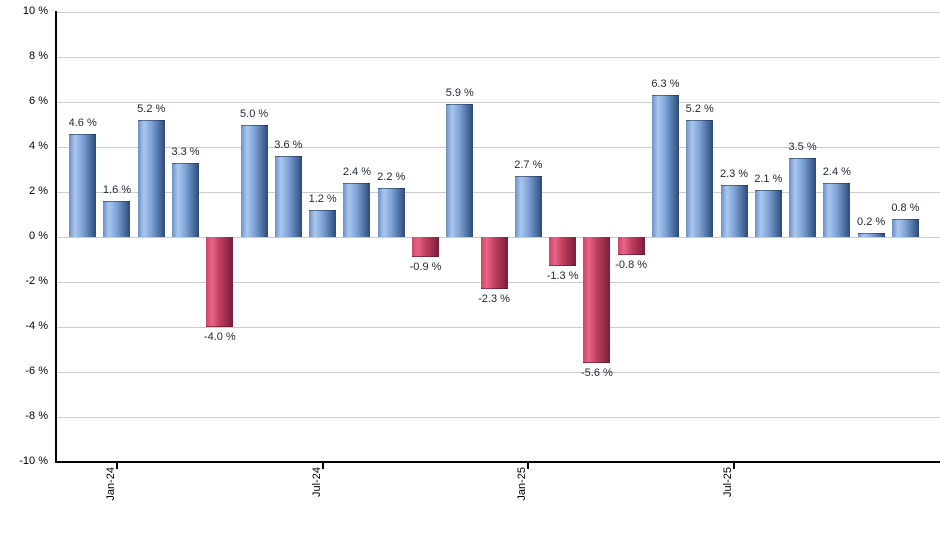  What do you see at coordinates (38, 191) in the screenshot?
I see `y-axis-tick-label: 2 %` at bounding box center [38, 191].